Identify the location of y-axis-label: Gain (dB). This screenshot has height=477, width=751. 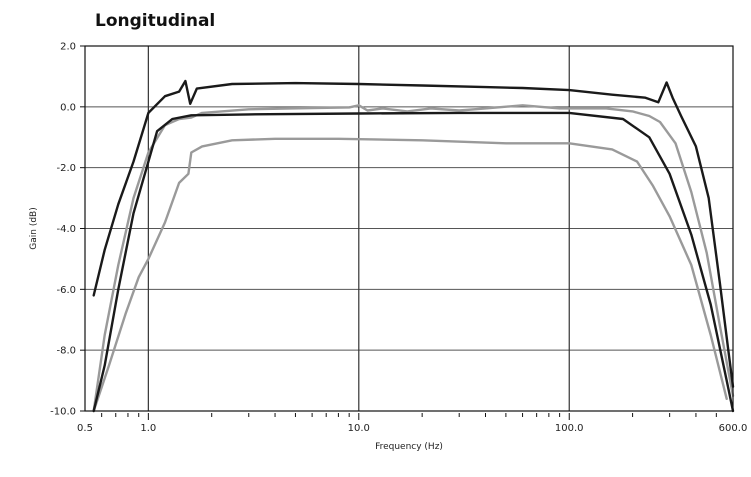
(34, 228).